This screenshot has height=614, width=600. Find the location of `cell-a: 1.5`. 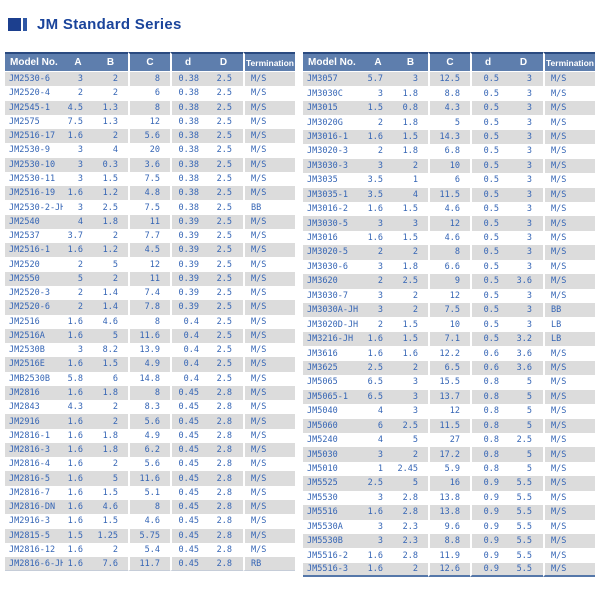

cell-a: 1.5 is located at coordinates (378, 108).